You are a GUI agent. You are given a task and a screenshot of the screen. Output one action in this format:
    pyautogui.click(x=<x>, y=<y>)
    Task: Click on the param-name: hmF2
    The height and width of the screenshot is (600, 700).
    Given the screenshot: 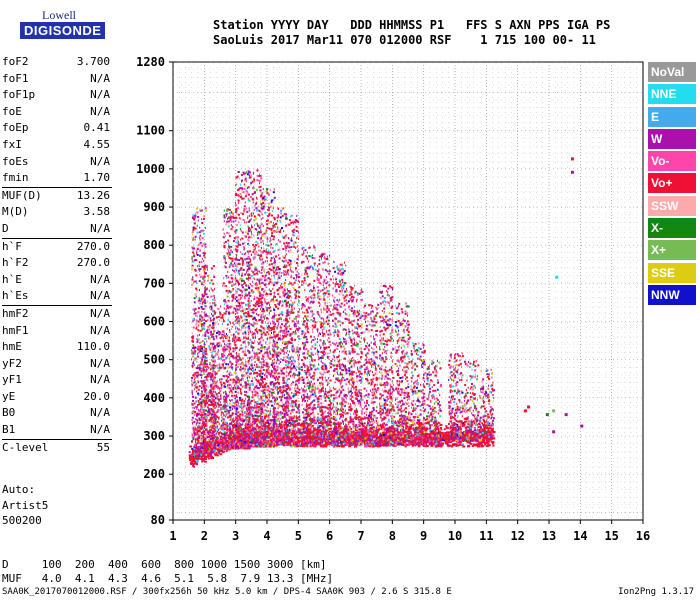 What is the action you would take?
    pyautogui.click(x=15, y=313)
    